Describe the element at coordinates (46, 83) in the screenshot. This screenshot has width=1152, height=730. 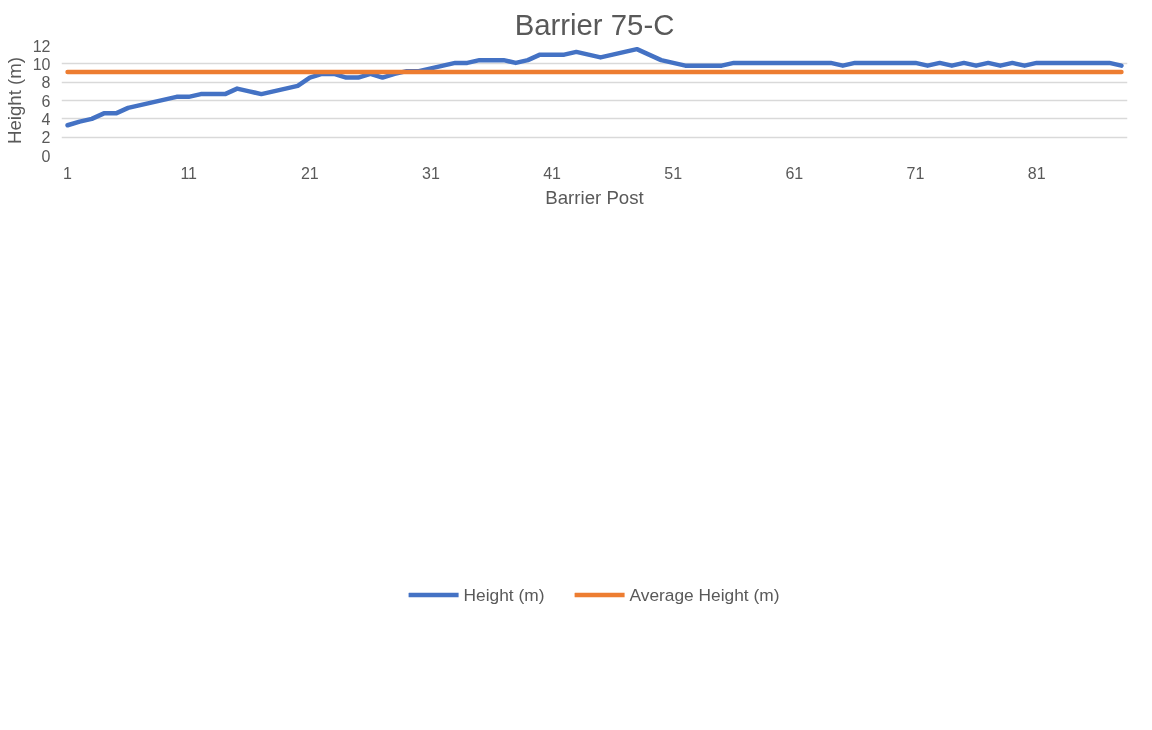
I see `y-tick-label: 8` at that location.